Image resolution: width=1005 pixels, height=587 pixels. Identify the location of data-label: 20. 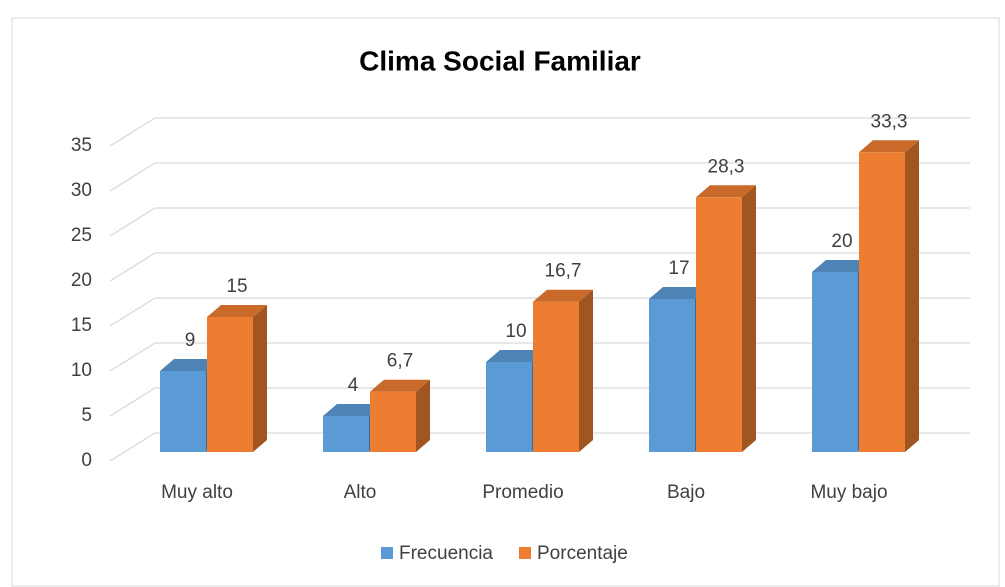
(841, 241).